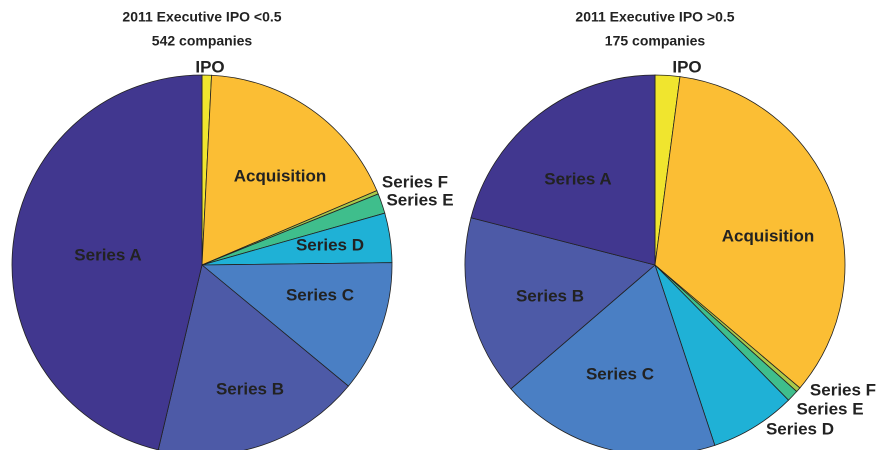  What do you see at coordinates (202, 41) in the screenshot?
I see `chart-subtitle: 542 companies` at bounding box center [202, 41].